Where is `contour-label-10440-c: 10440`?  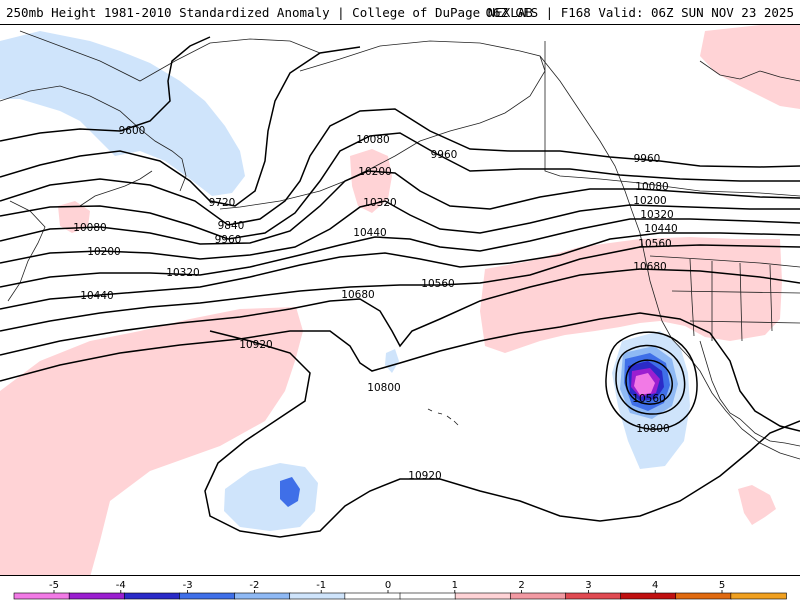 contour-label-10440-c: 10440 is located at coordinates (369, 233).